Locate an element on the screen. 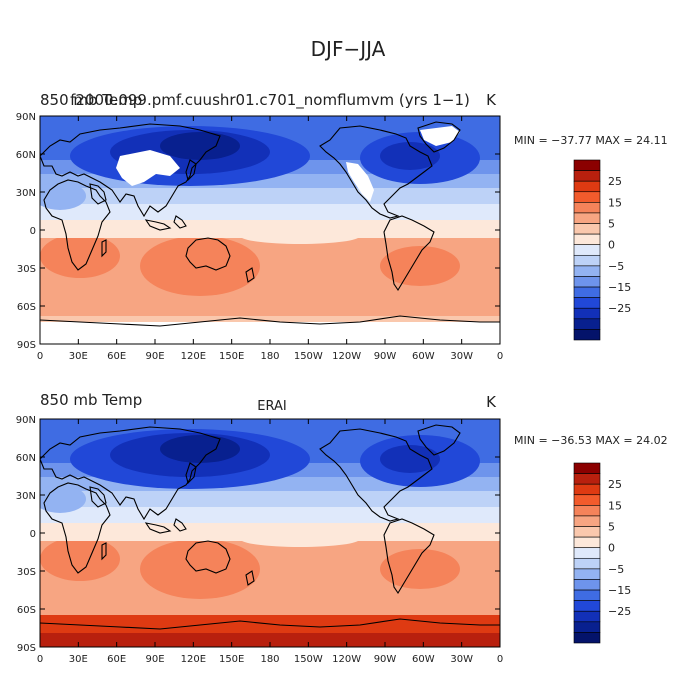 The image size is (700, 700). panel-2-lat-label: 30N is located at coordinates (26, 496).